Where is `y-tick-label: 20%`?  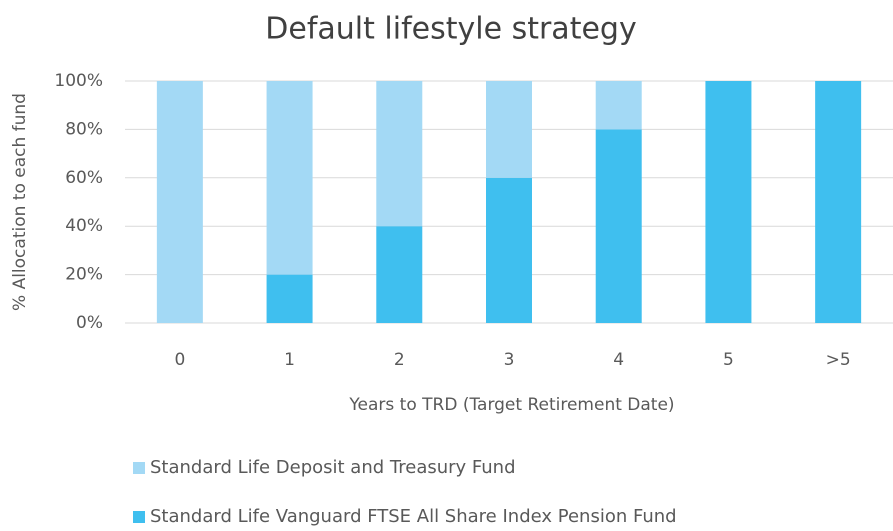
y-tick-label: 20% is located at coordinates (84, 275).